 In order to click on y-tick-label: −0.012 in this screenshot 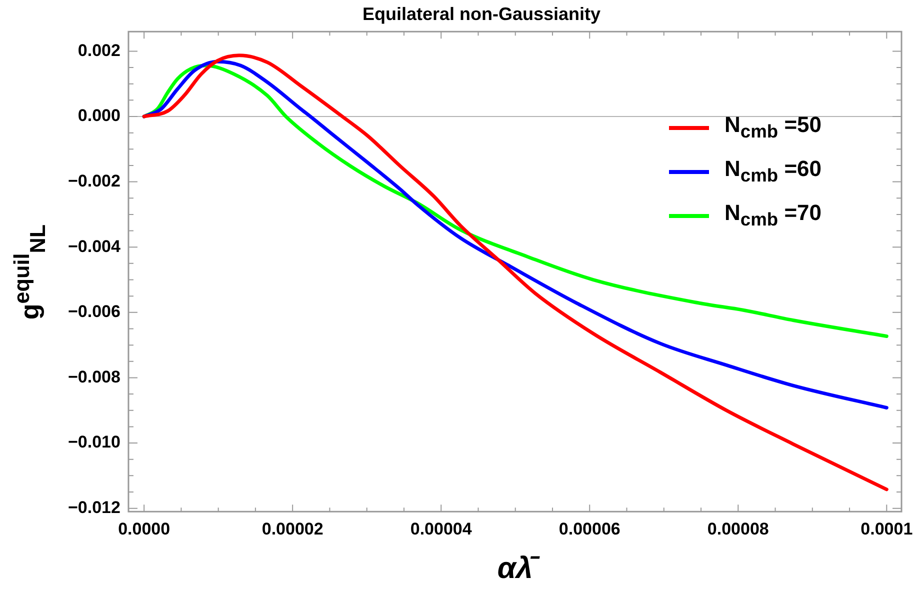, I will do `click(94, 508)`.